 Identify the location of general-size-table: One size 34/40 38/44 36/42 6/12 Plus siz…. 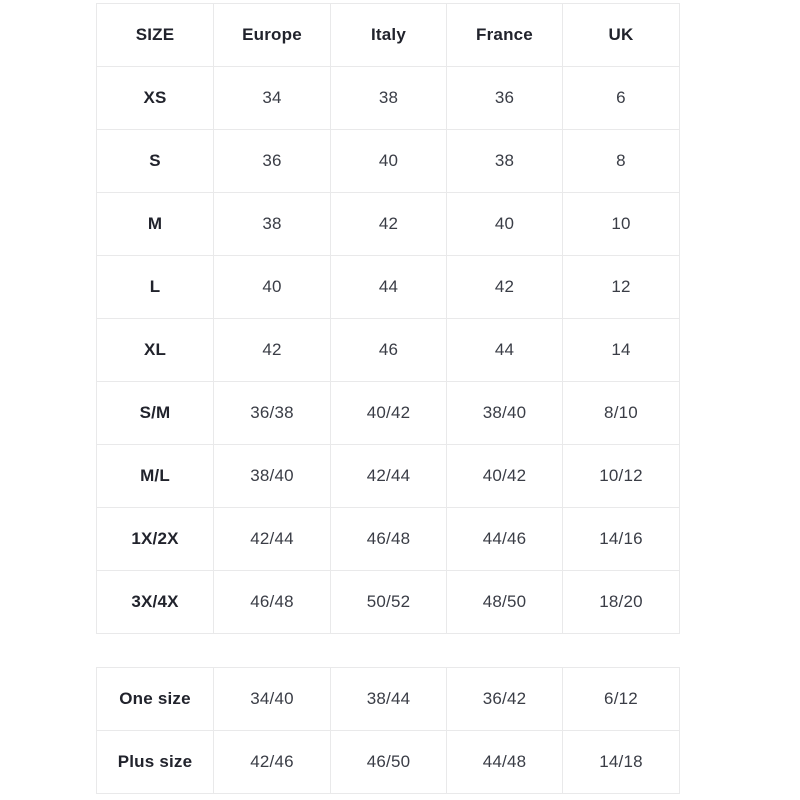
(388, 730).